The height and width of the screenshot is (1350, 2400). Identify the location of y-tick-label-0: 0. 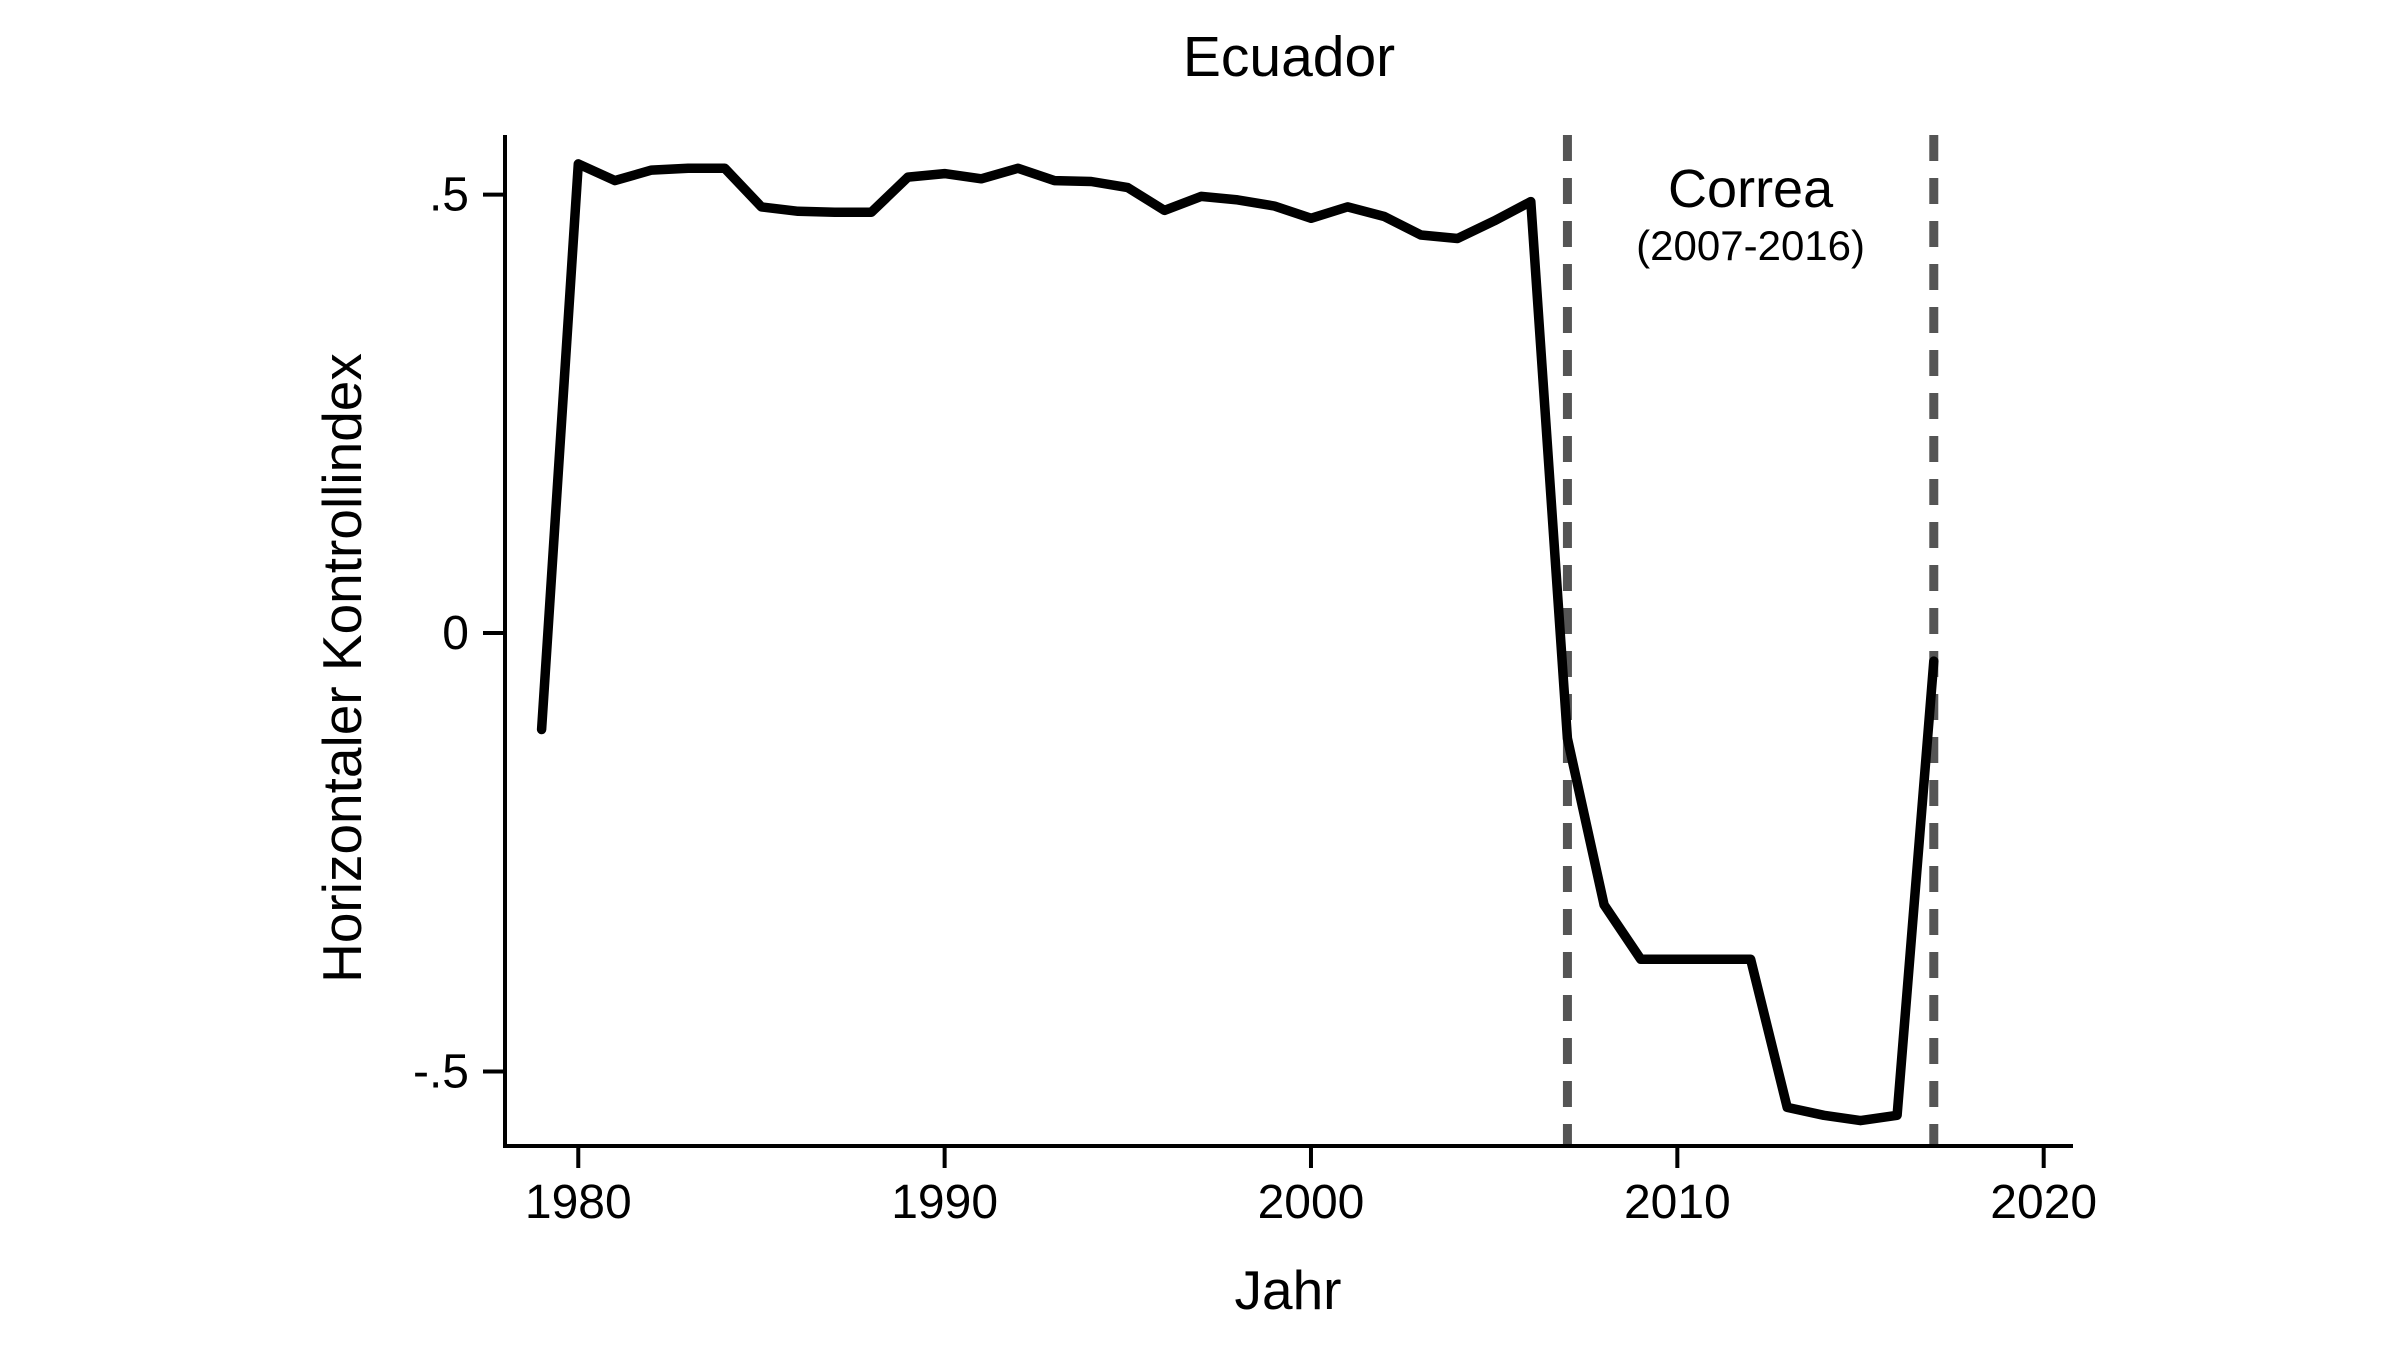
(455, 633).